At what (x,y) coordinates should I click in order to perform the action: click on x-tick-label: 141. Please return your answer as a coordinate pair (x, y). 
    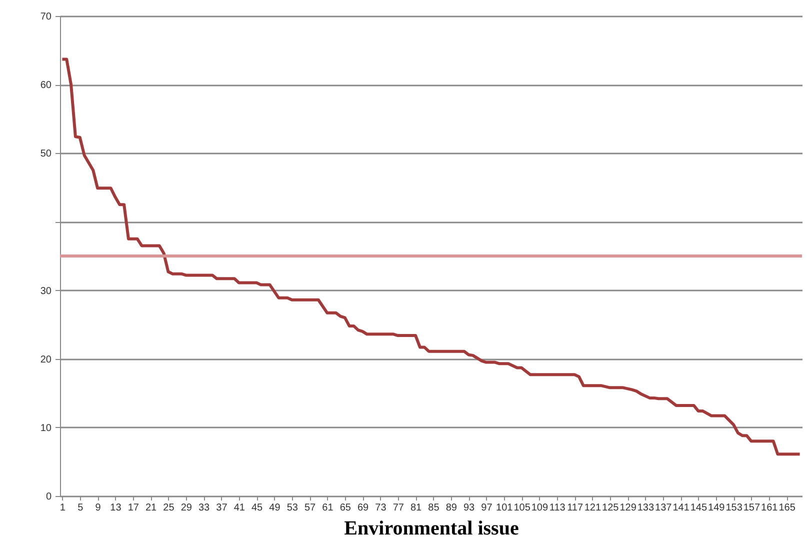
    Looking at the image, I should click on (681, 508).